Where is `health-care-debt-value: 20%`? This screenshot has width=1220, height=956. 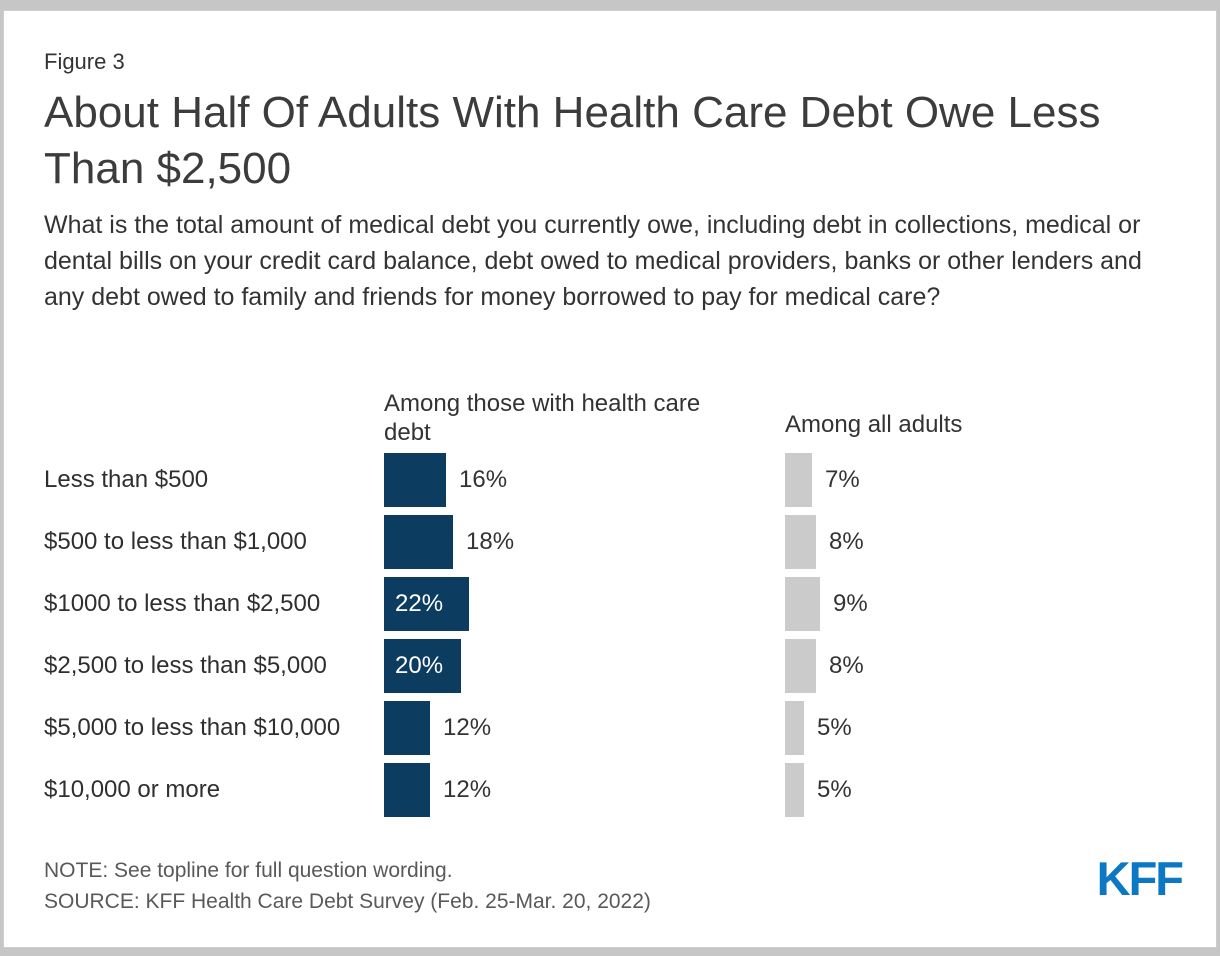 health-care-debt-value: 20% is located at coordinates (419, 665).